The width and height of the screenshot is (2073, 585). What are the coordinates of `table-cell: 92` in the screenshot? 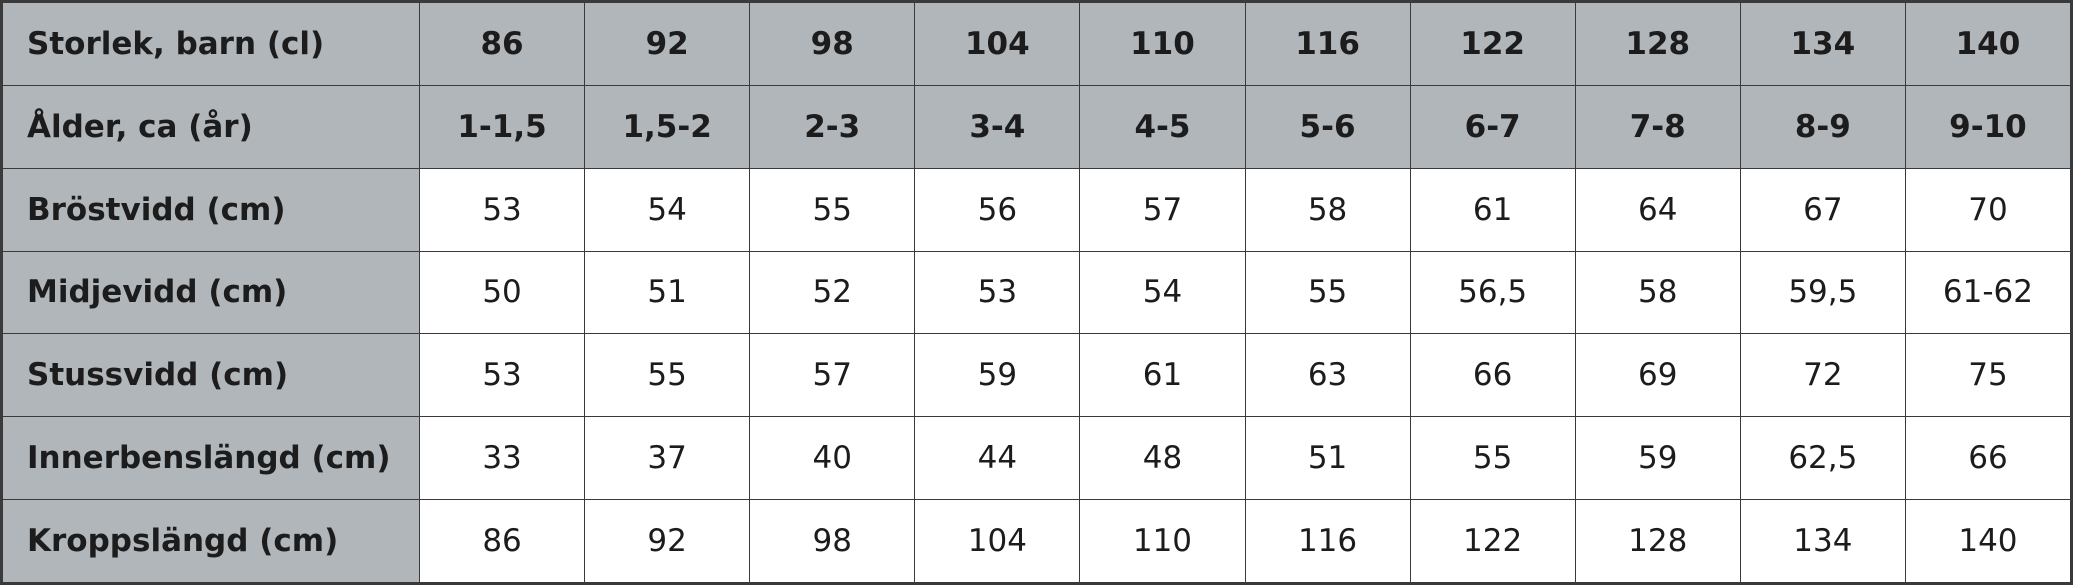 It's located at (667, 541).